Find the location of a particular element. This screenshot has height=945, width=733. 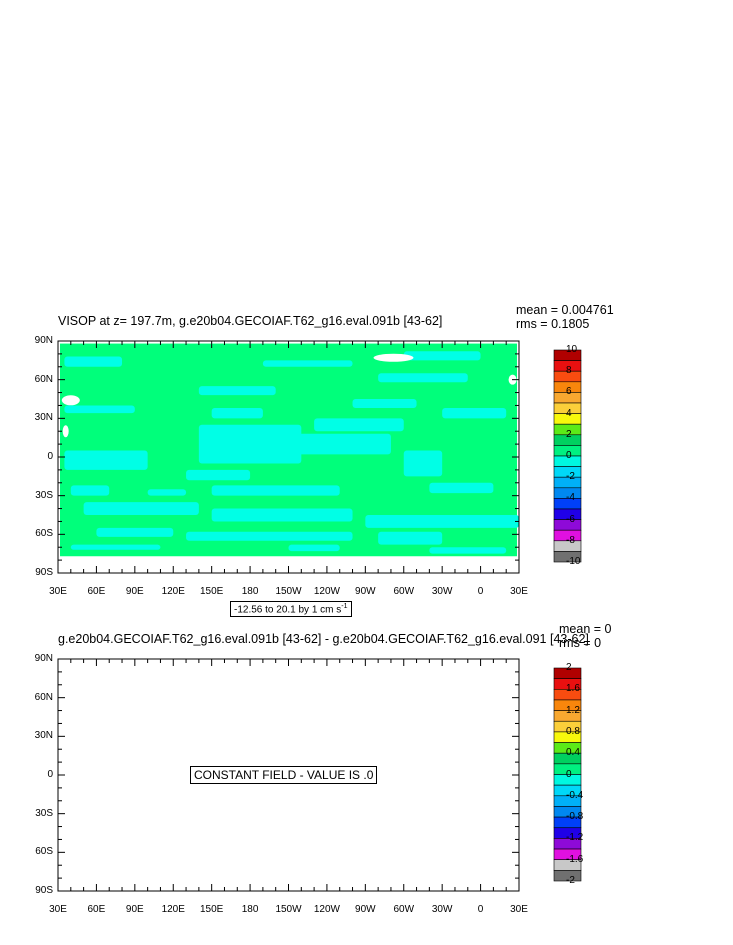

colorbar-label: -0.4 is located at coordinates (575, 795).